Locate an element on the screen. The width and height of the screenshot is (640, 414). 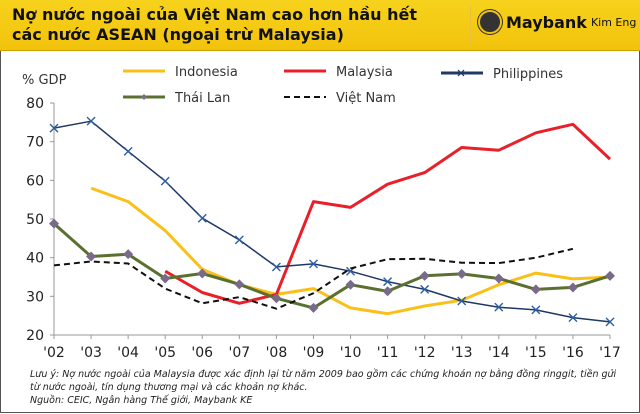
legend-label-0: Indonesia is located at coordinates (206, 72).